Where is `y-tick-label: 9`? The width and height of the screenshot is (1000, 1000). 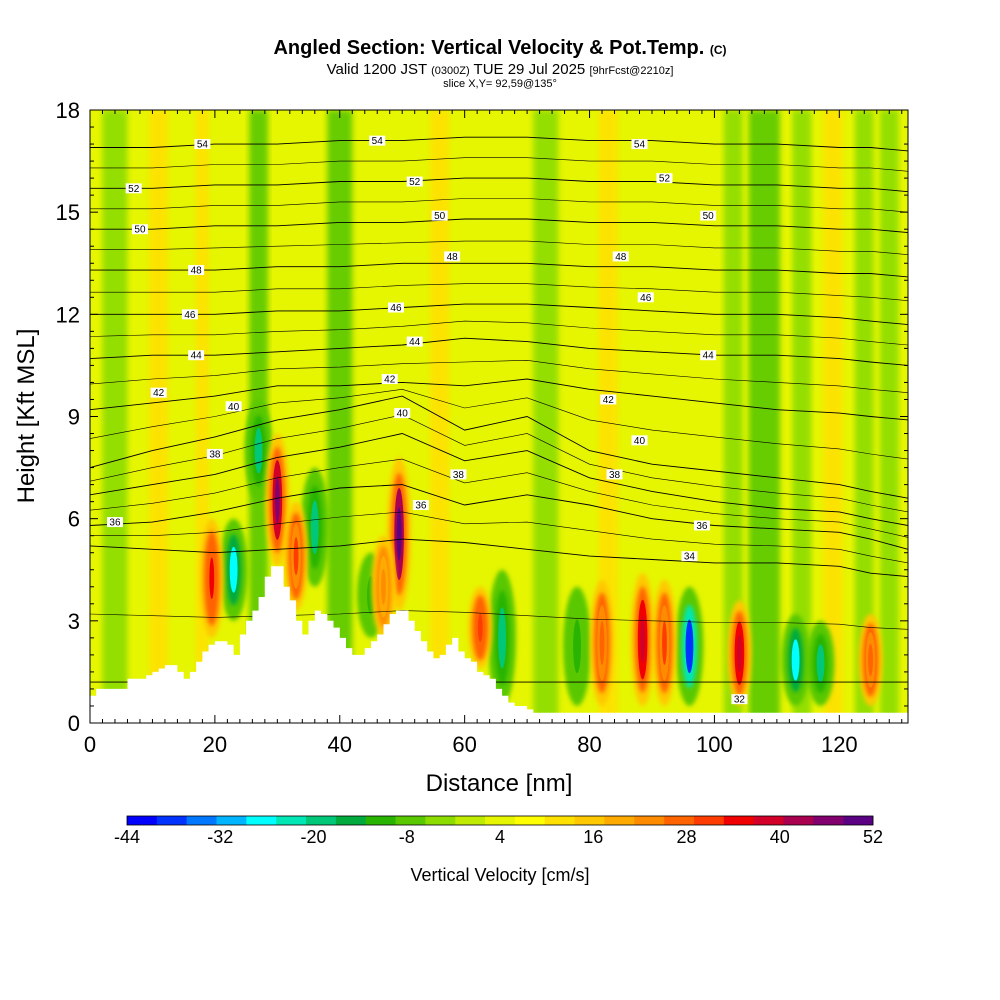
y-tick-label: 9 is located at coordinates (74, 417).